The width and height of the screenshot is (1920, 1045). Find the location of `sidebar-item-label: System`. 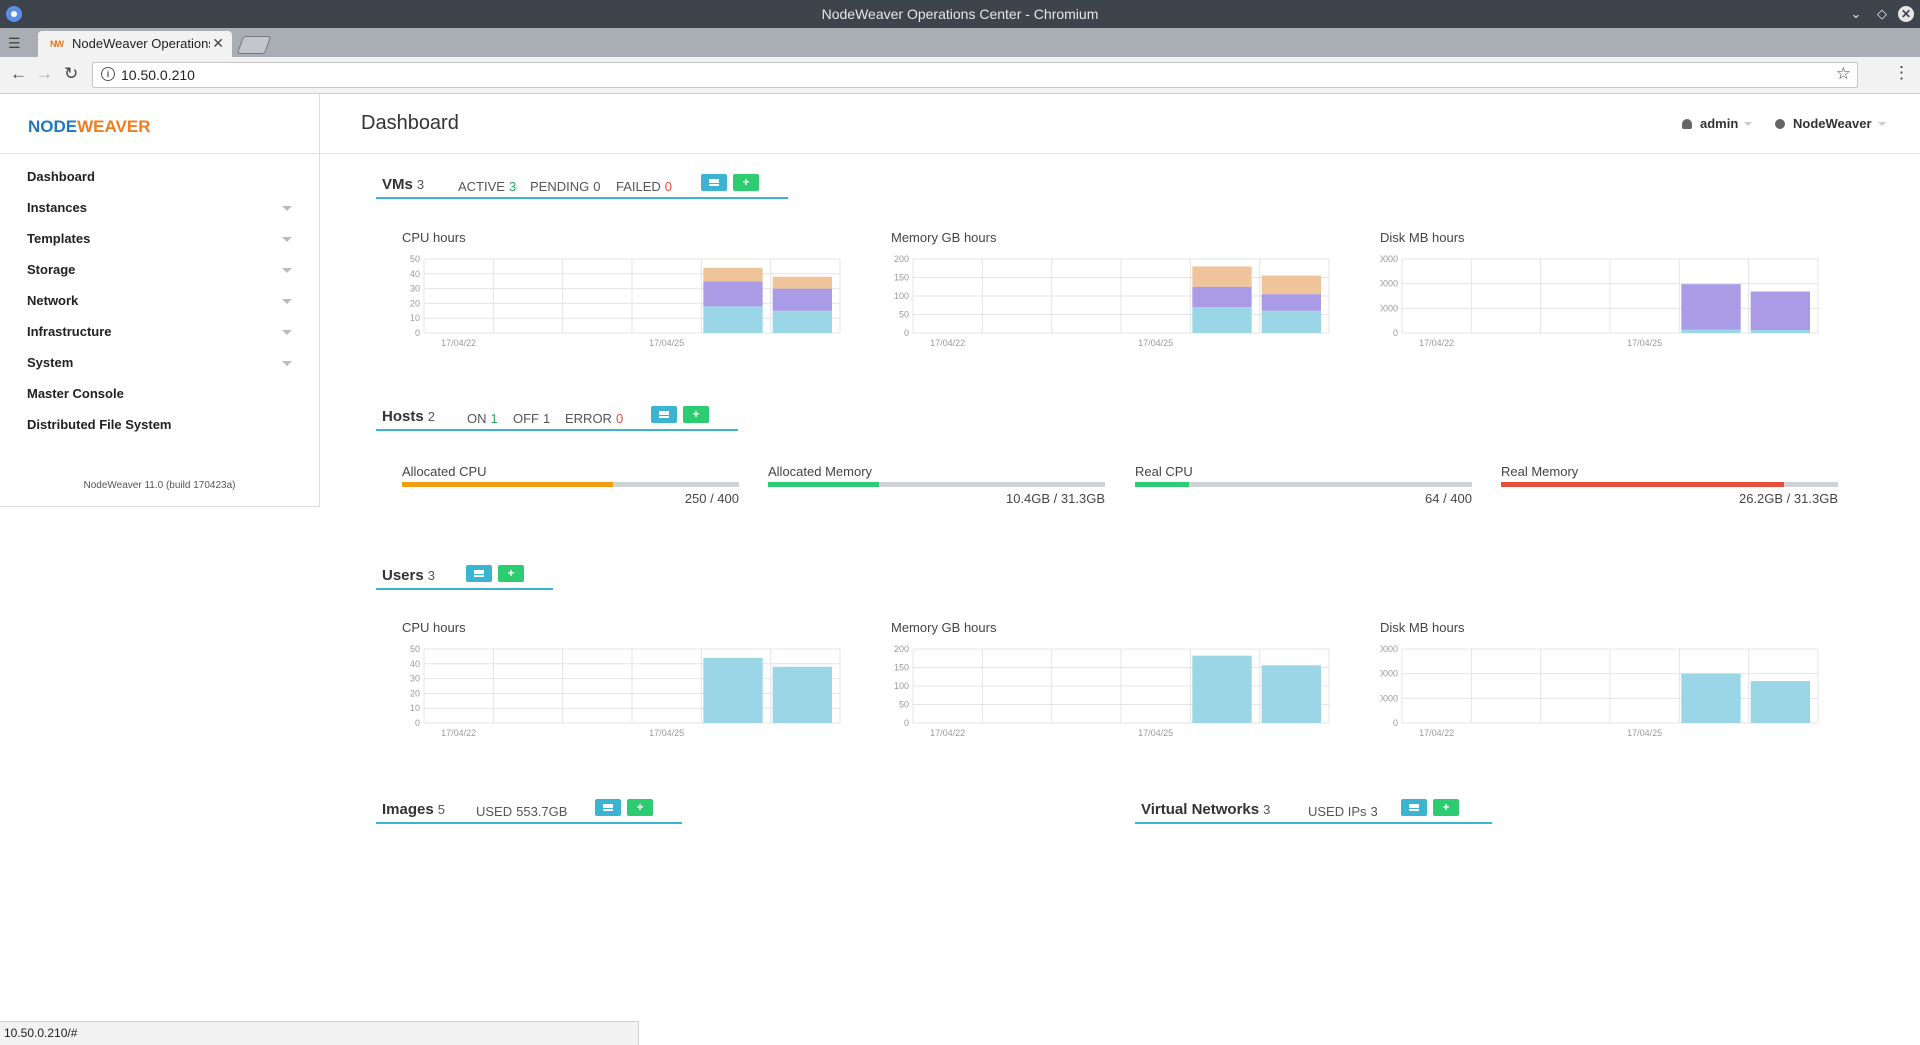

sidebar-item-label: System is located at coordinates (50, 362).